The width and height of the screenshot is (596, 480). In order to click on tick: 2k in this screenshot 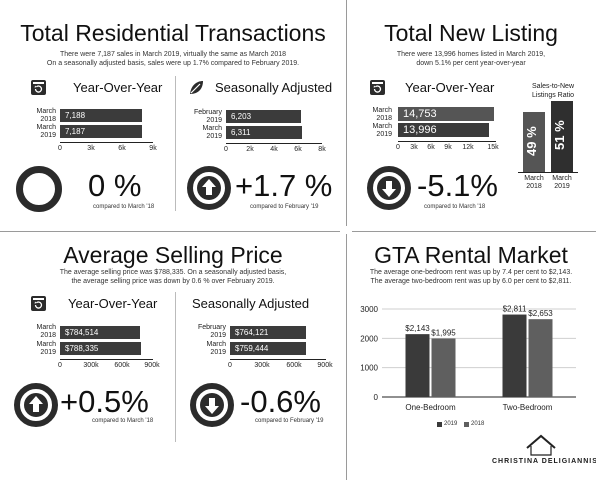, I will do `click(250, 149)`.